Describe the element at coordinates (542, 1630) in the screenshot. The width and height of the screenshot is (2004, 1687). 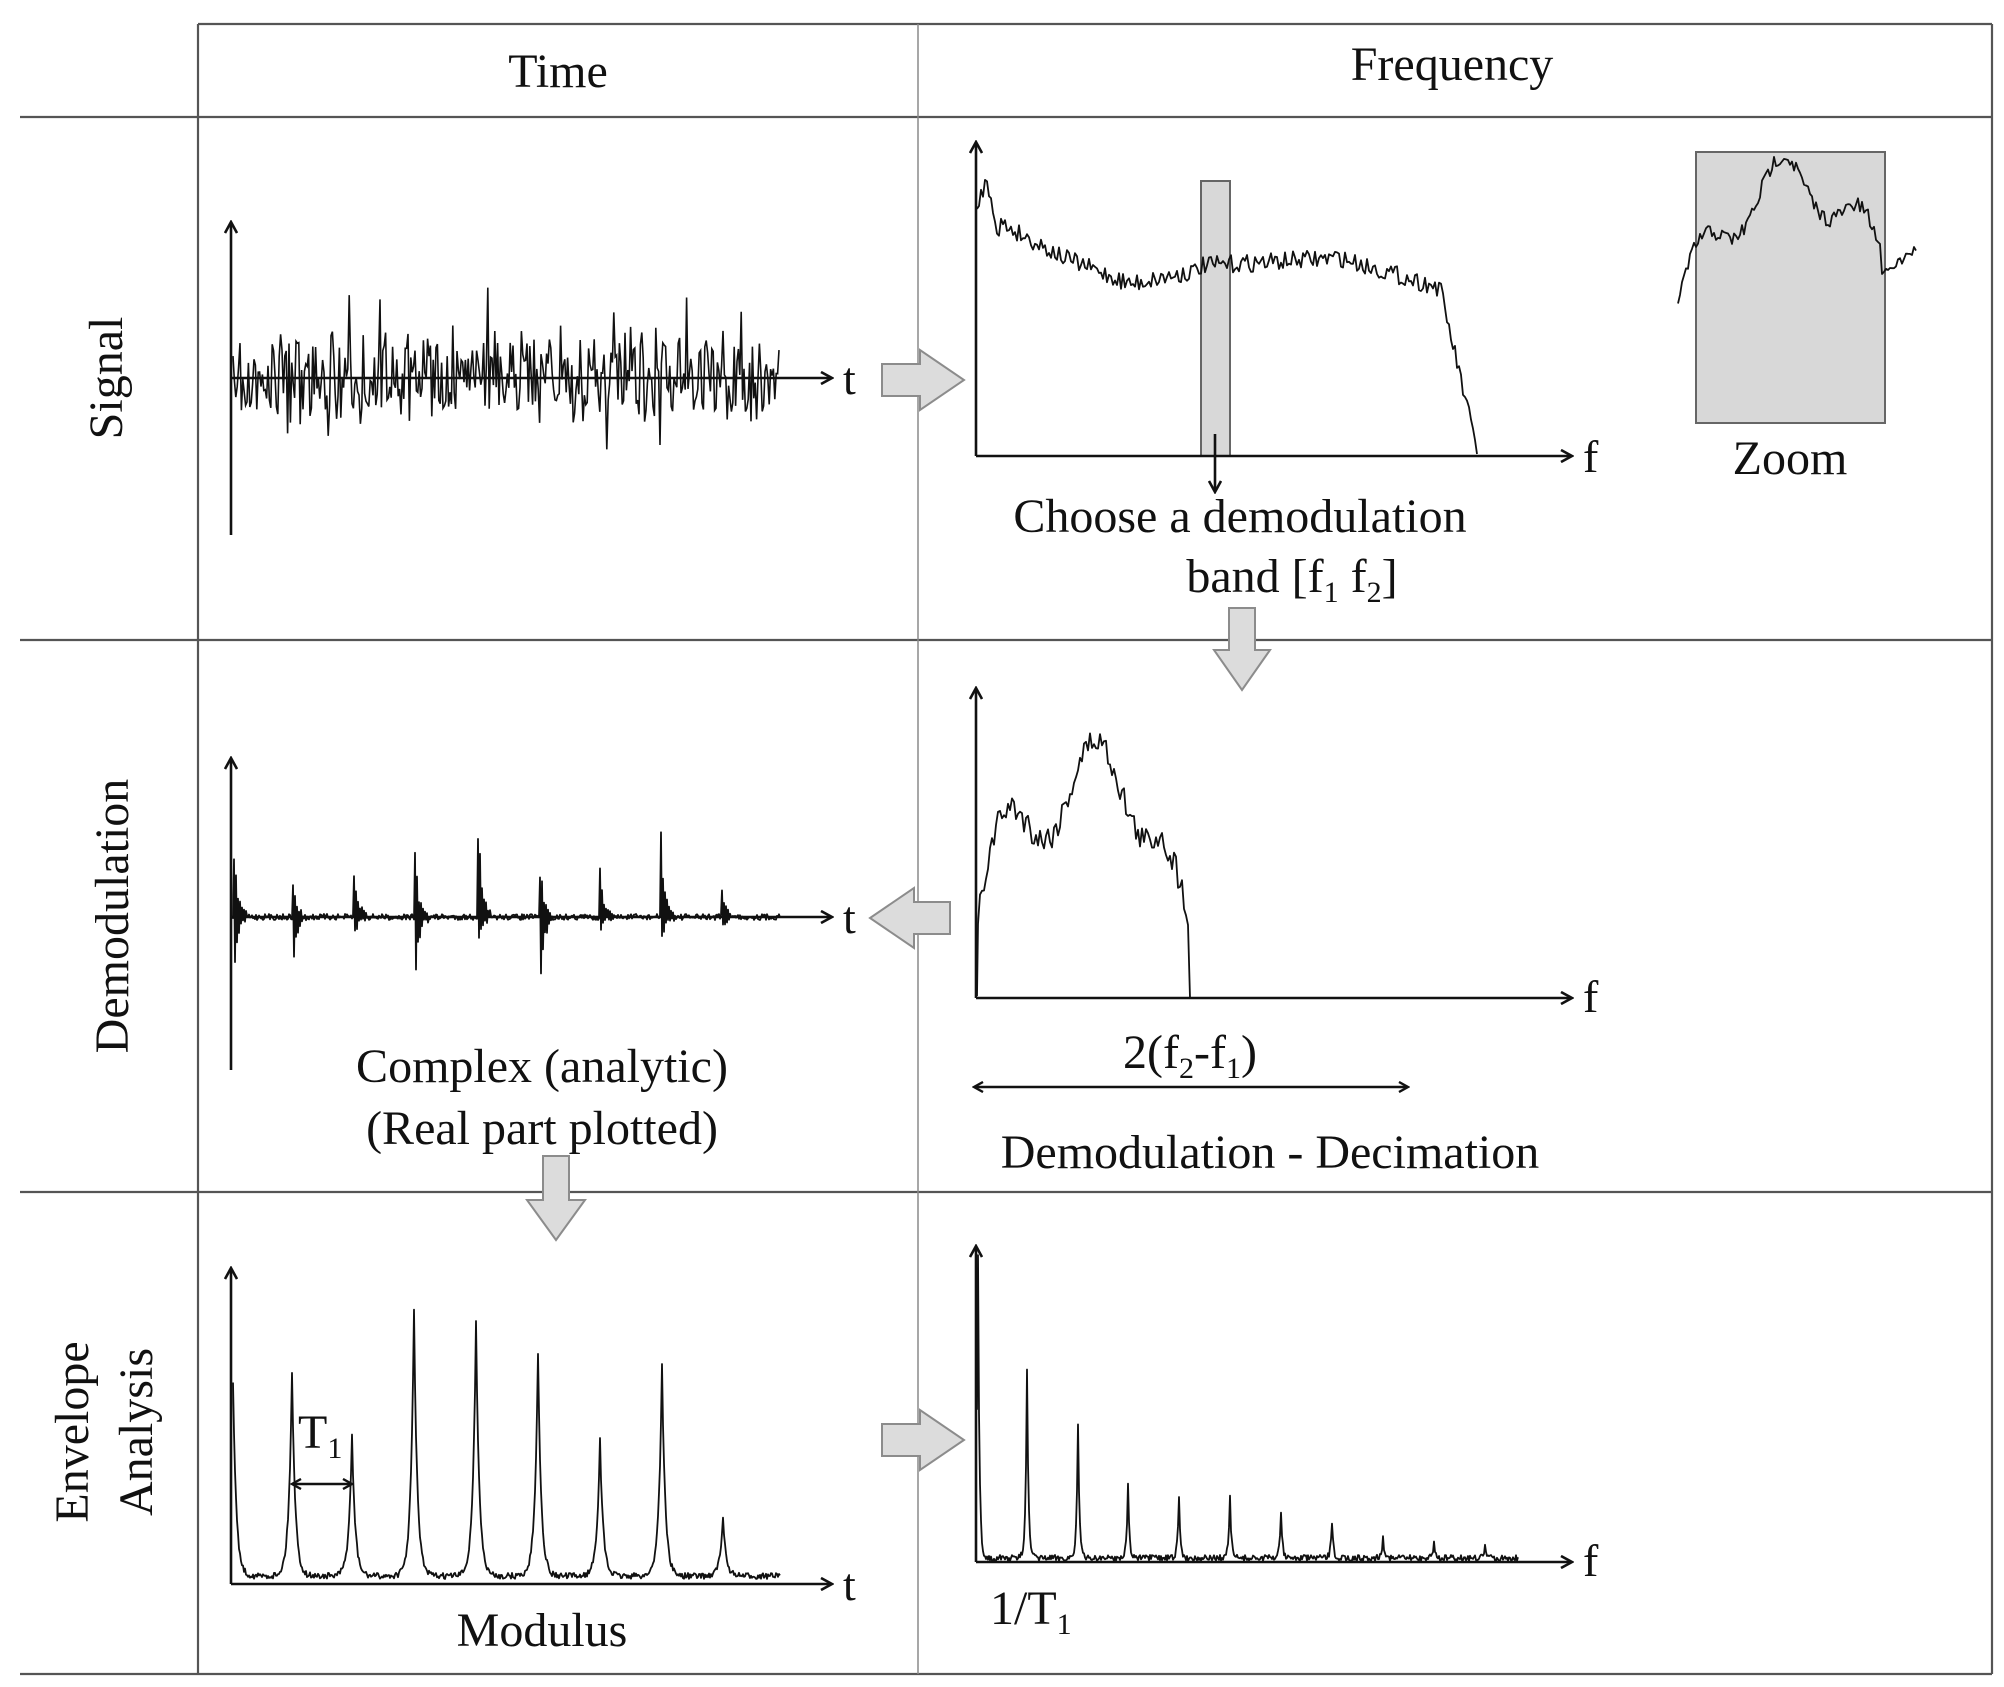
I see `modulus-caption: Modulus` at that location.